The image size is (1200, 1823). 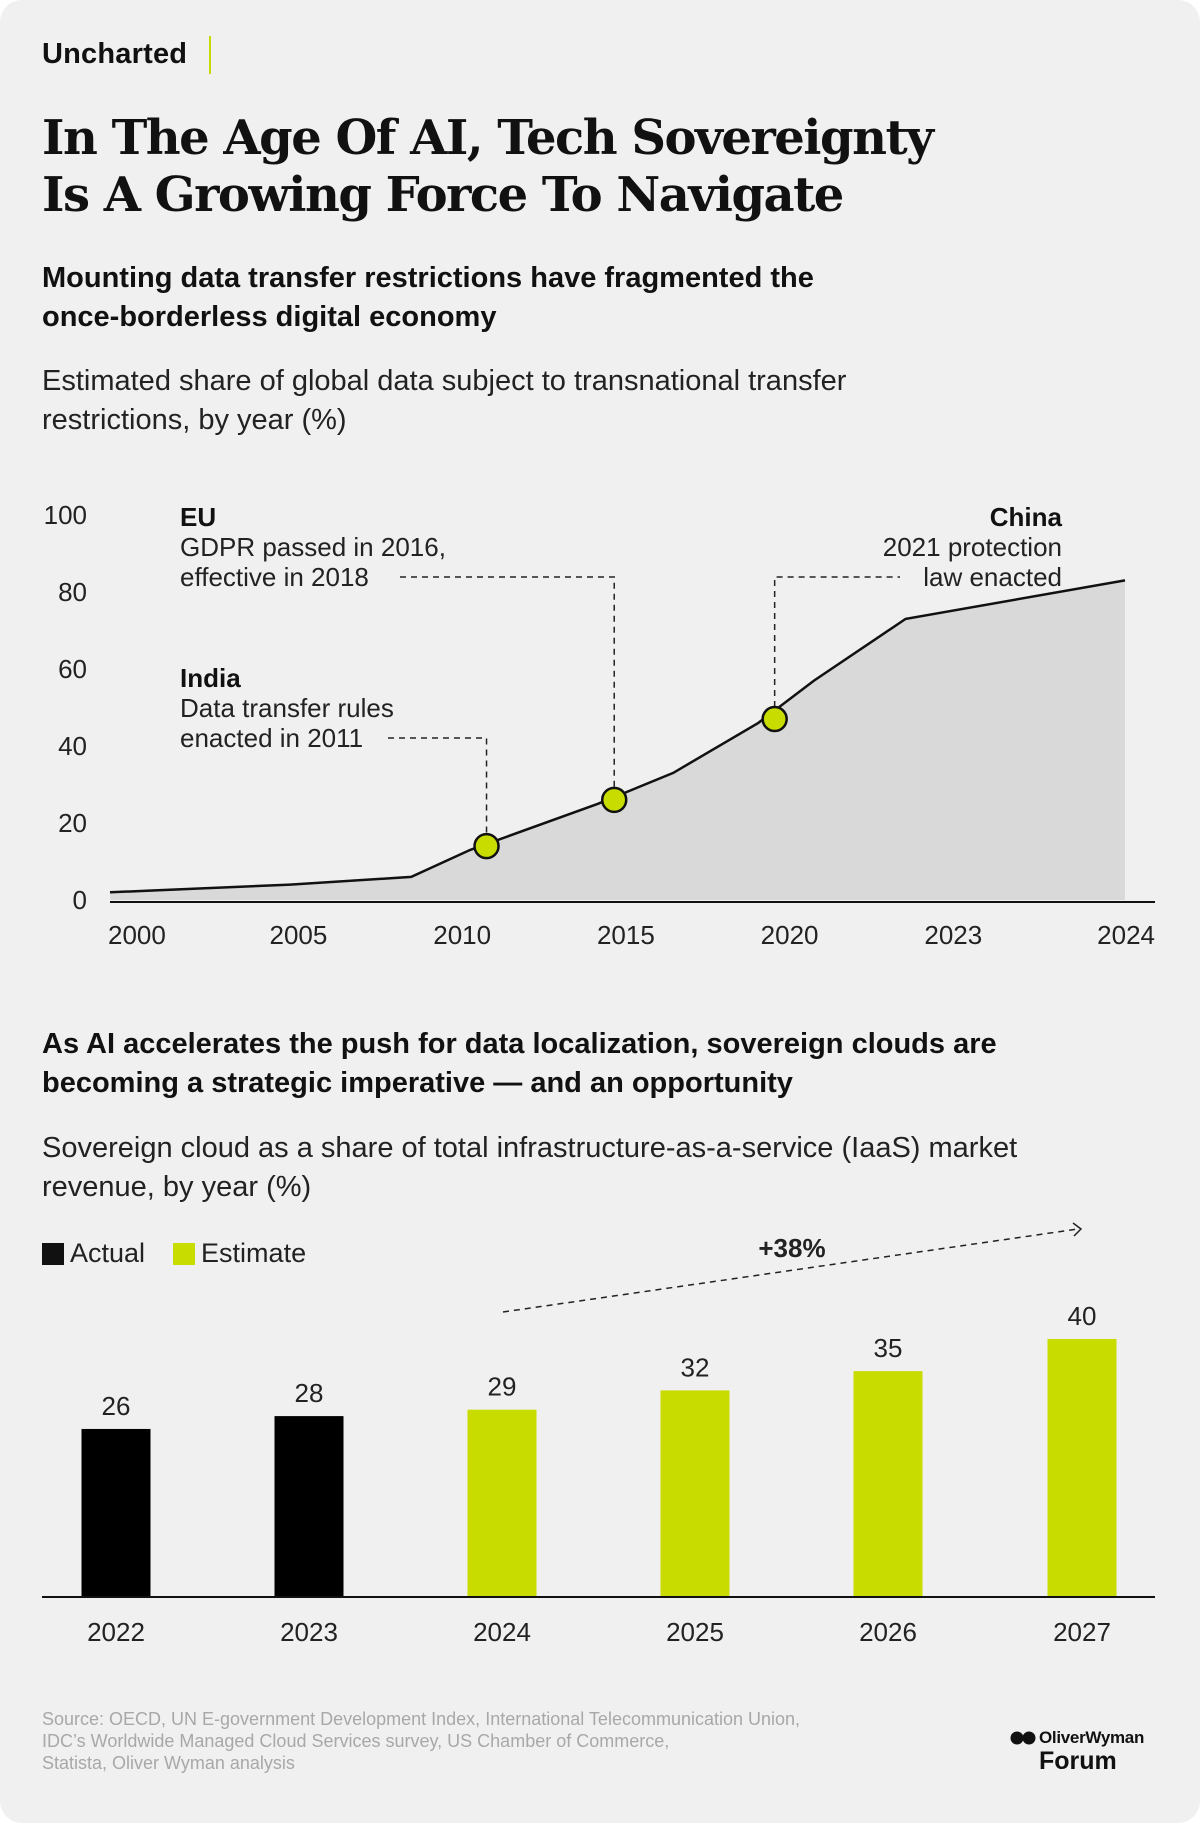 I want to click on event-marker-eu, so click(x=614, y=800).